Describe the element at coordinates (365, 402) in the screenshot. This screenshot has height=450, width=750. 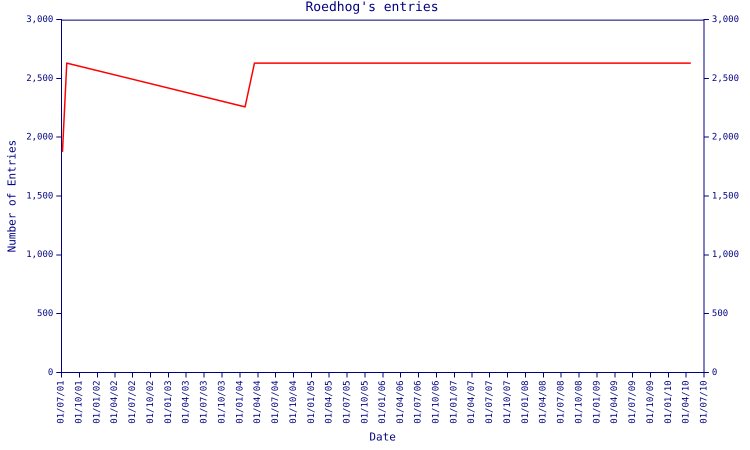
I see `x-tick-label: 01/10/05` at that location.